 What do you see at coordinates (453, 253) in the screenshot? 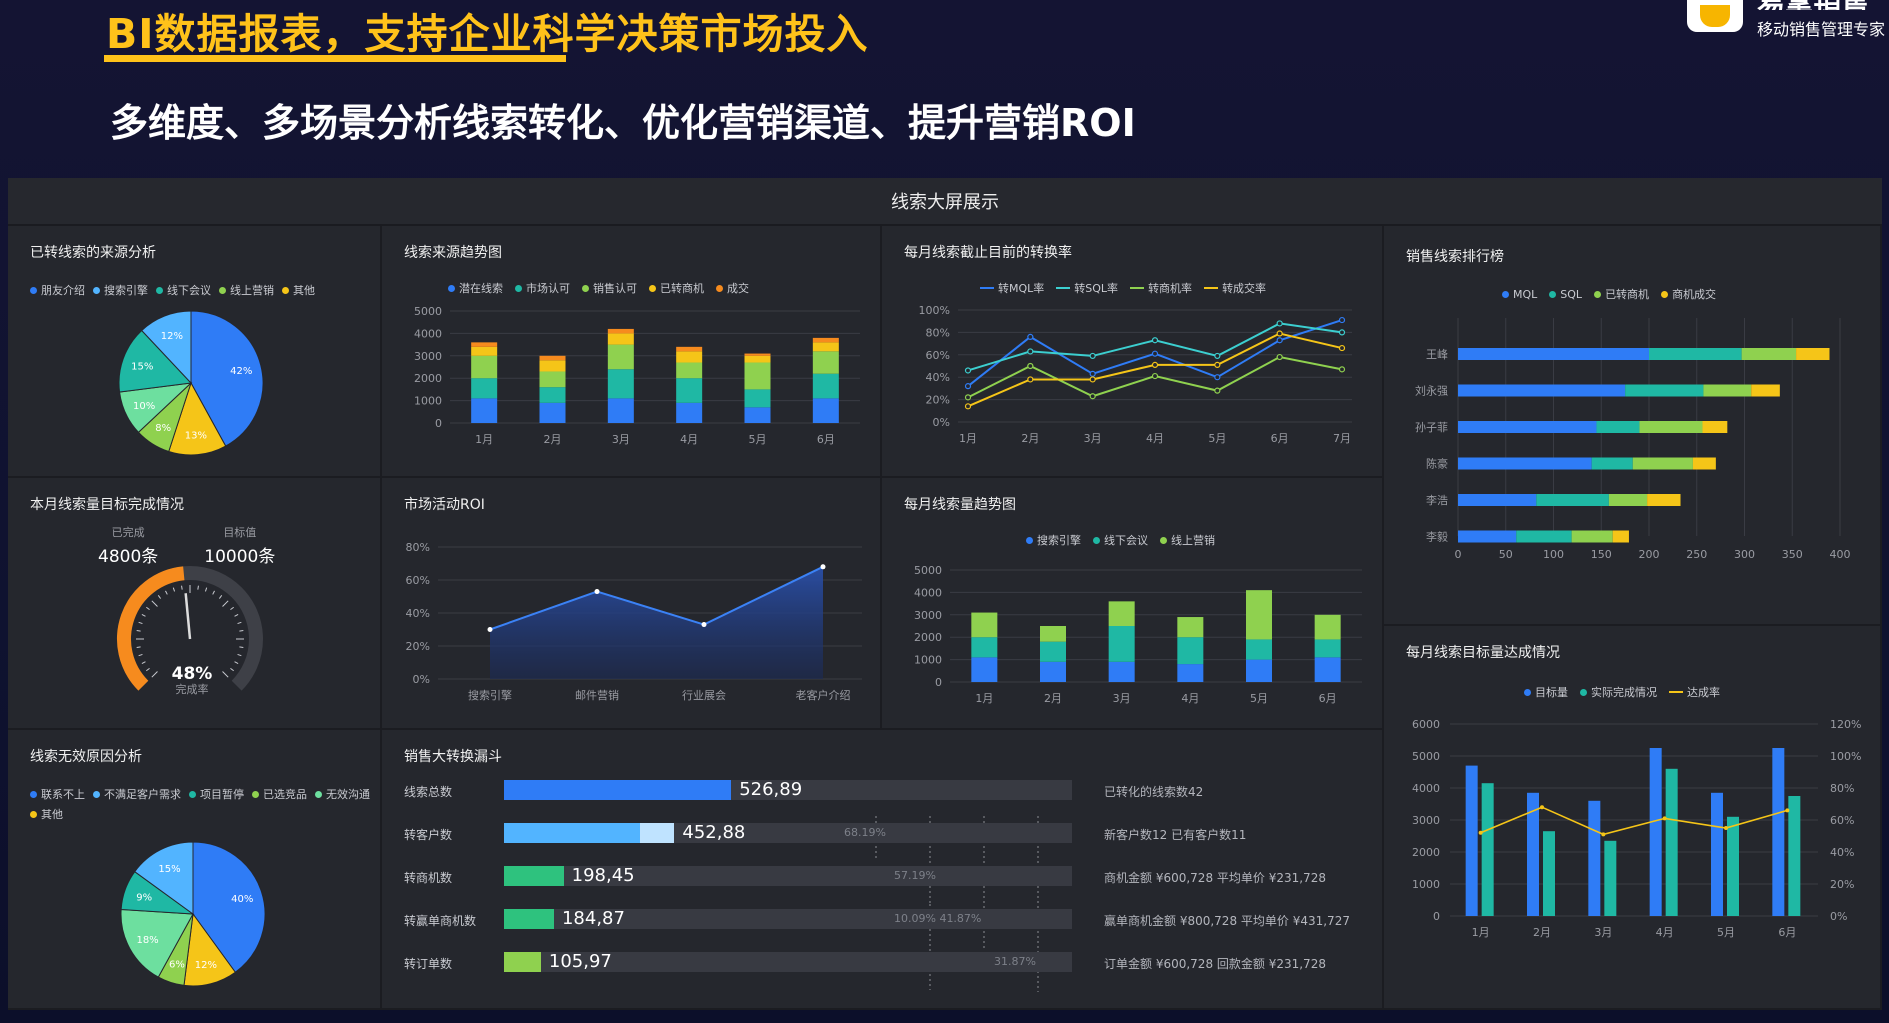
I see `panel-title: 线索来源趋势图` at bounding box center [453, 253].